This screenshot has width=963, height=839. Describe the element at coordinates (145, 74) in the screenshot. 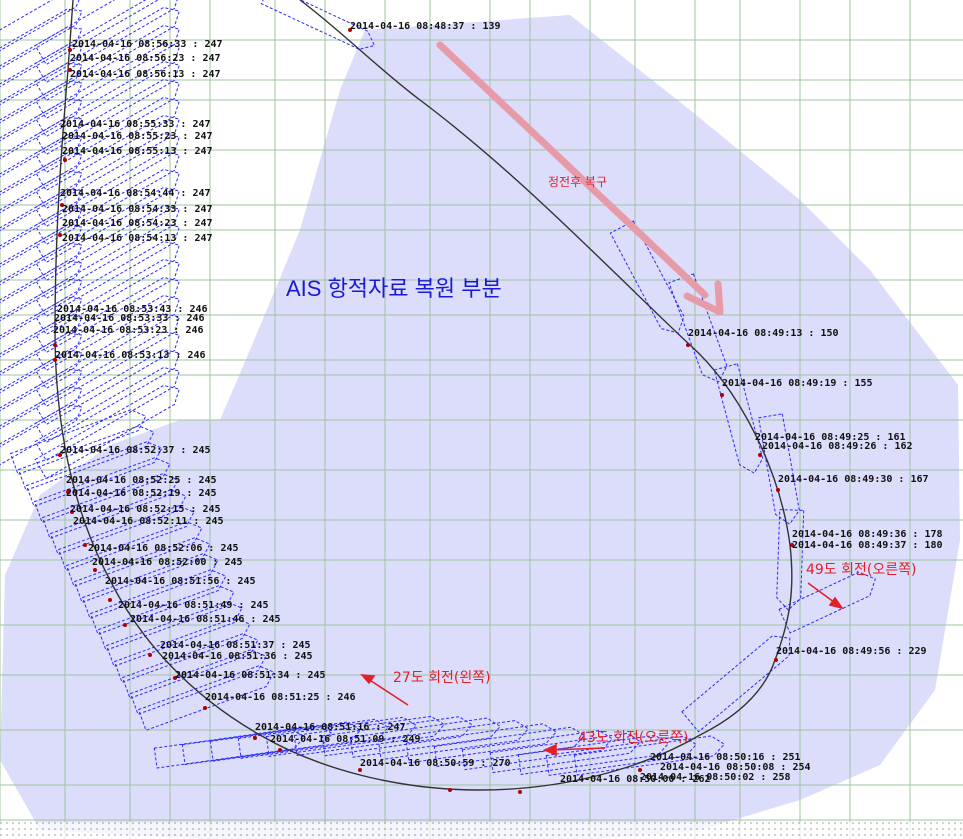

I see `timestamp-label: 2014-04-16 08:56:13 : 247` at that location.